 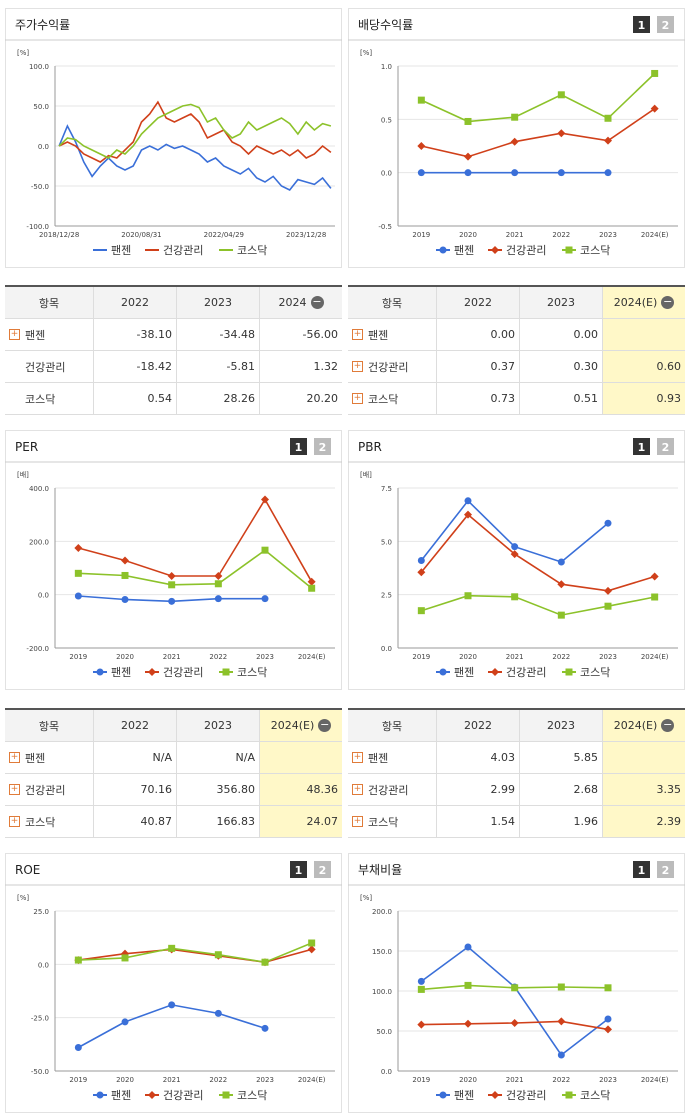 I want to click on tab-button-label: 1, so click(x=299, y=447).